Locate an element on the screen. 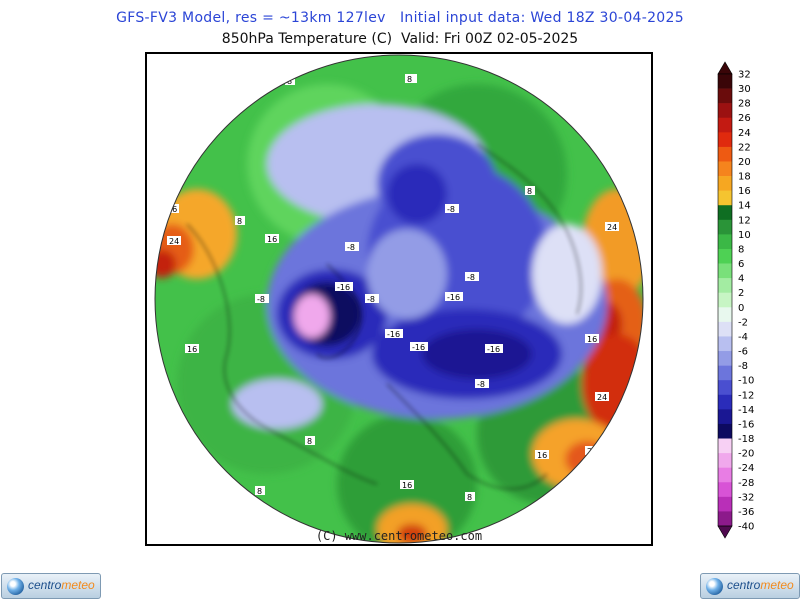 The height and width of the screenshot is (600, 800). colorbar-tick-label: -4 is located at coordinates (743, 337).